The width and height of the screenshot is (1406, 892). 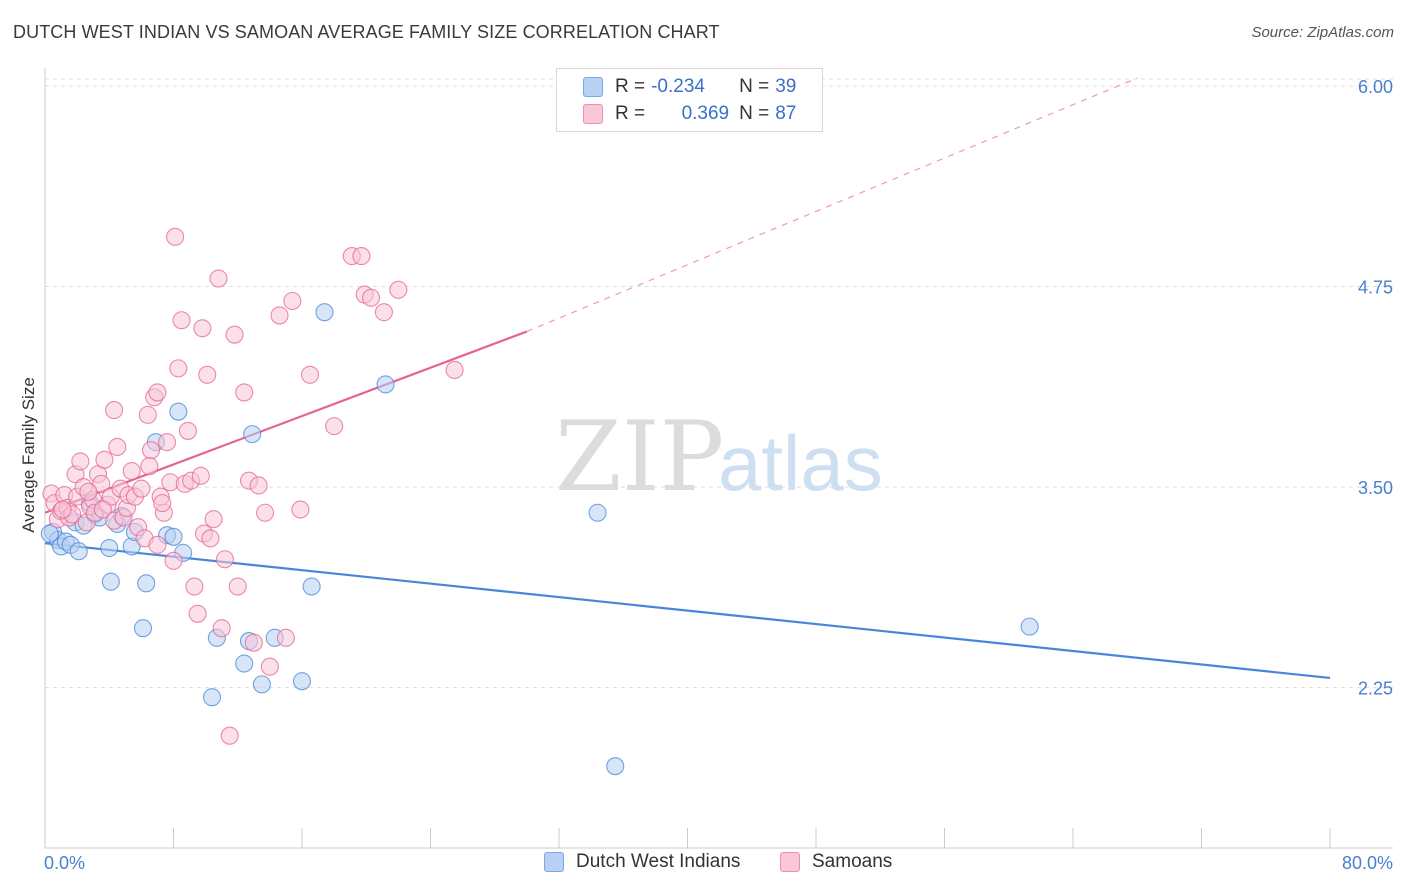 I want to click on legend-row-dutch-west-indians: R = -0.234 N = 39, so click(x=689, y=87).